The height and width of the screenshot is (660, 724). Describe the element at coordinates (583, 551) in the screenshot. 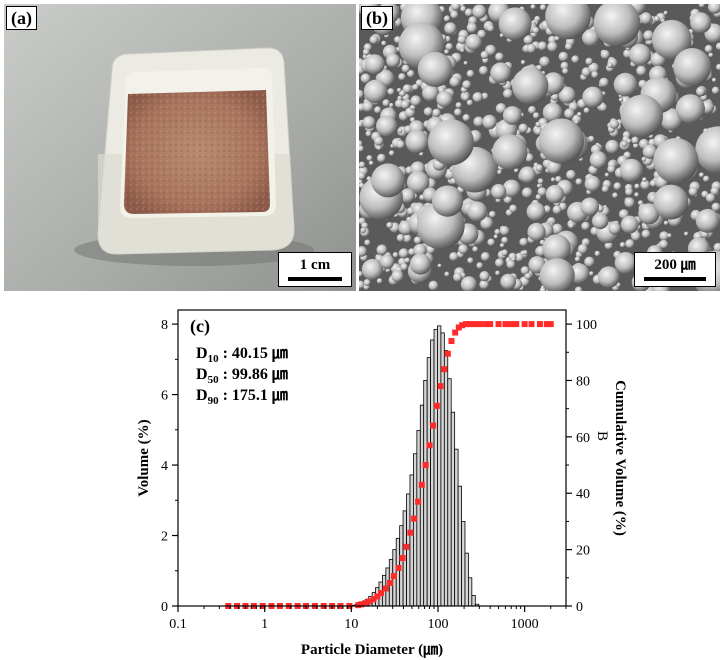

I see `y2-tick-label: 20` at that location.